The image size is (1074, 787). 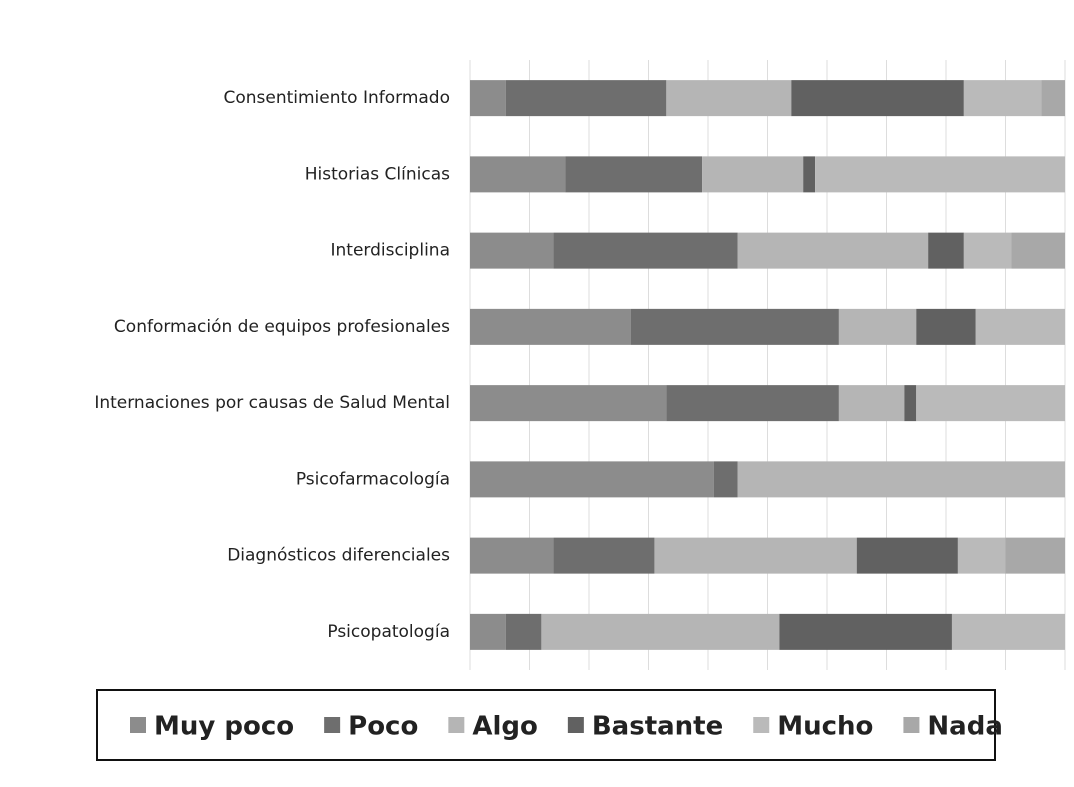 I want to click on y-tick-label: Consentimiento Informado, so click(x=336, y=98).